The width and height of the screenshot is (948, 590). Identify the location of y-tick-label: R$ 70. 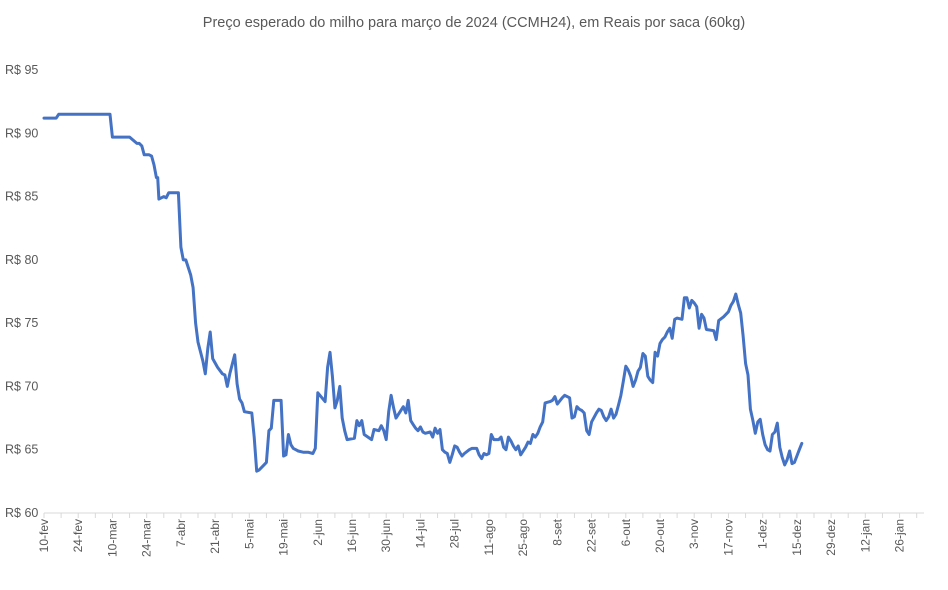
(21, 386).